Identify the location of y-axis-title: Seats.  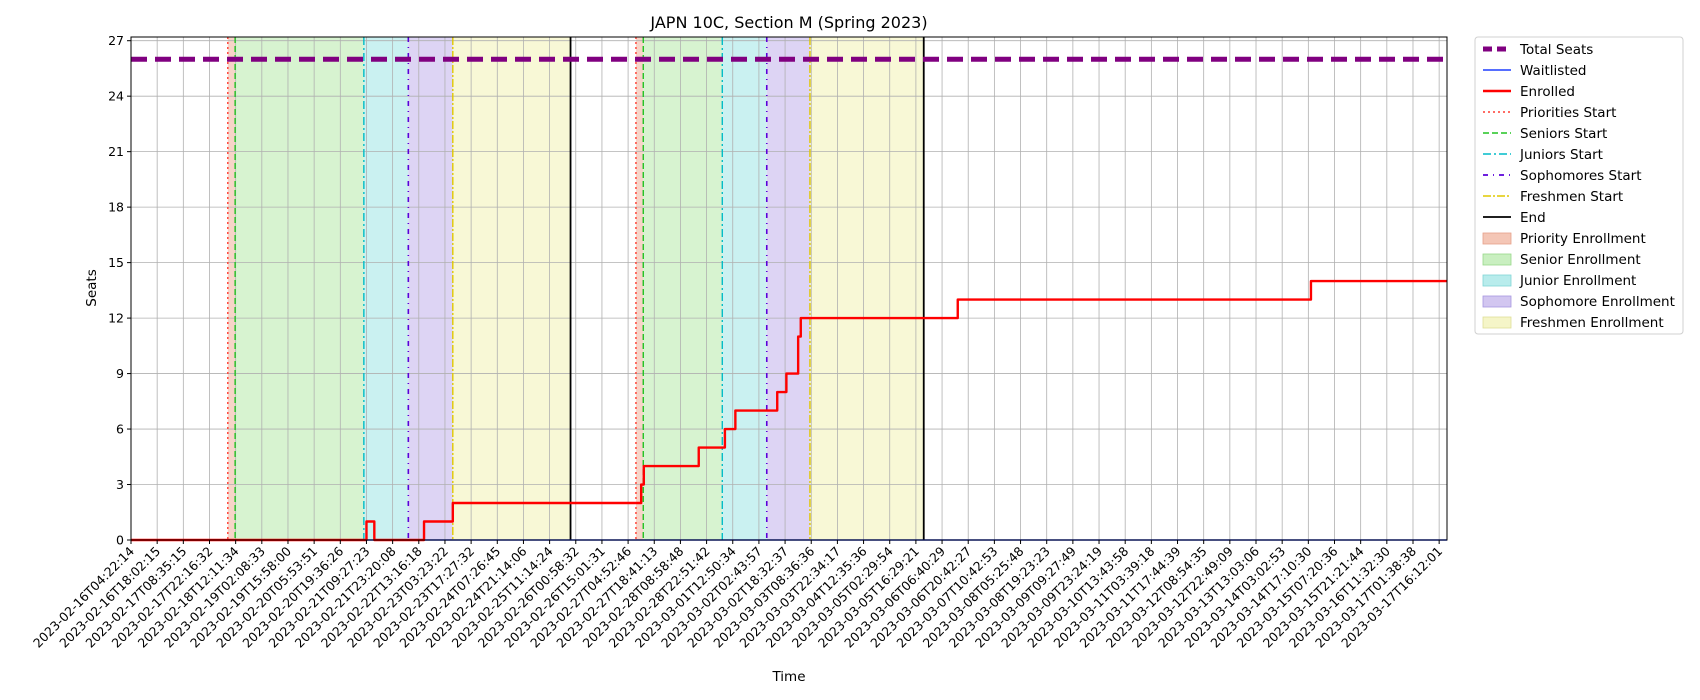
(92, 287).